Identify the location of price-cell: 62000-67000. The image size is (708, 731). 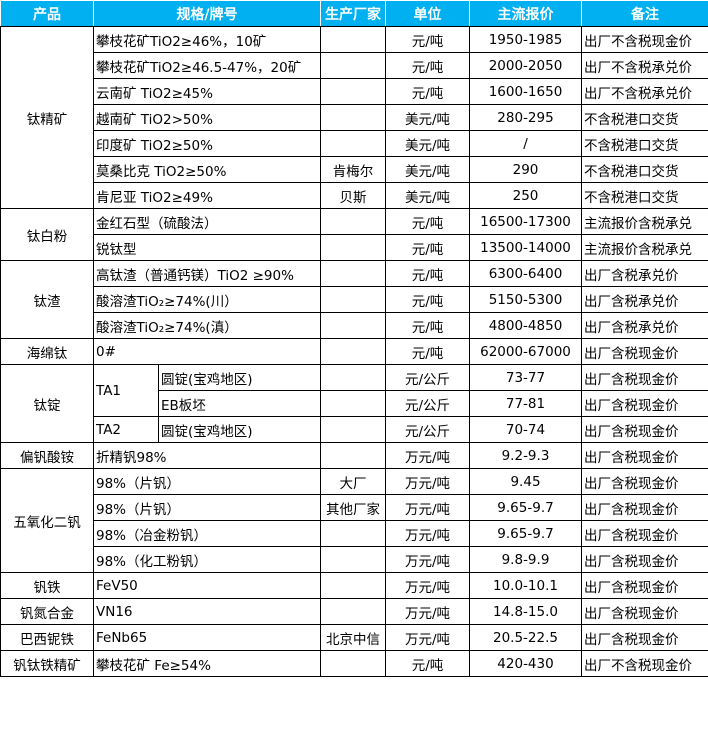
(525, 351).